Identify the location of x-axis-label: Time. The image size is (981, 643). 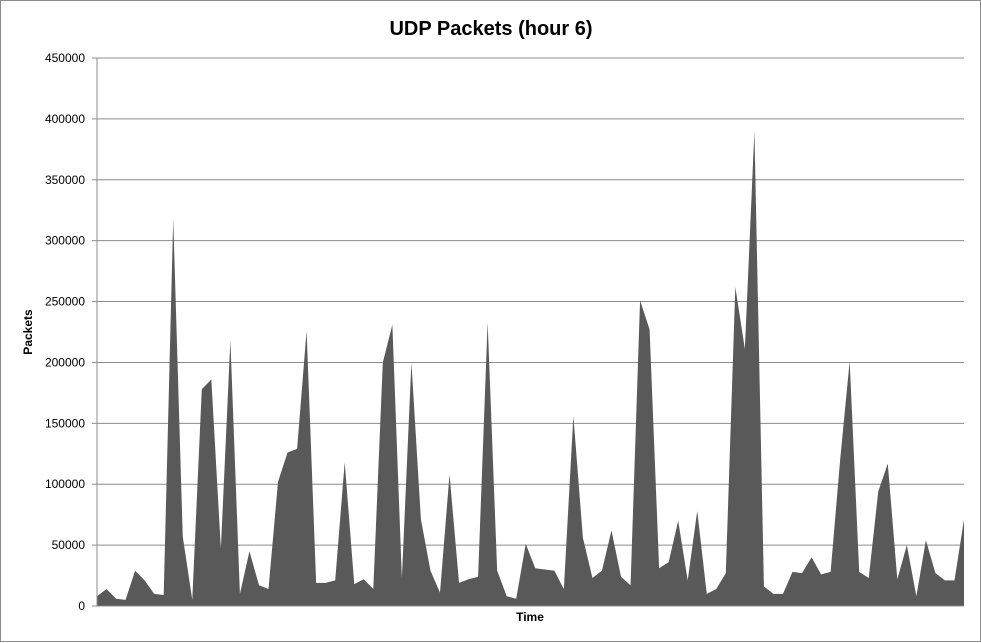
(530, 617).